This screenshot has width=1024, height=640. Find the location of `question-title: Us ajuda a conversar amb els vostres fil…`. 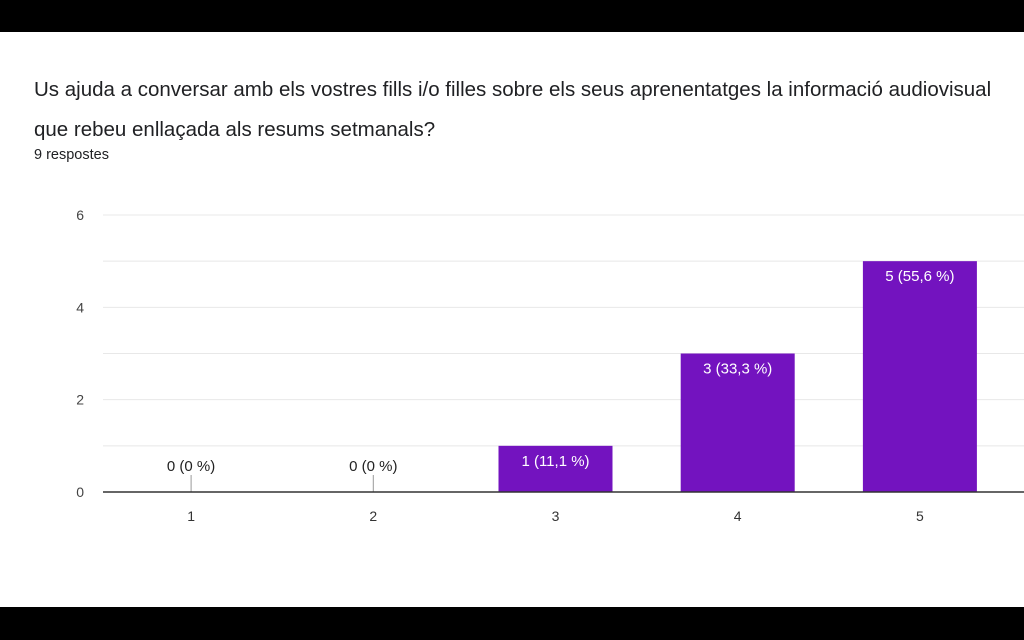

question-title: Us ajuda a conversar amb els vostres fil… is located at coordinates (513, 109).